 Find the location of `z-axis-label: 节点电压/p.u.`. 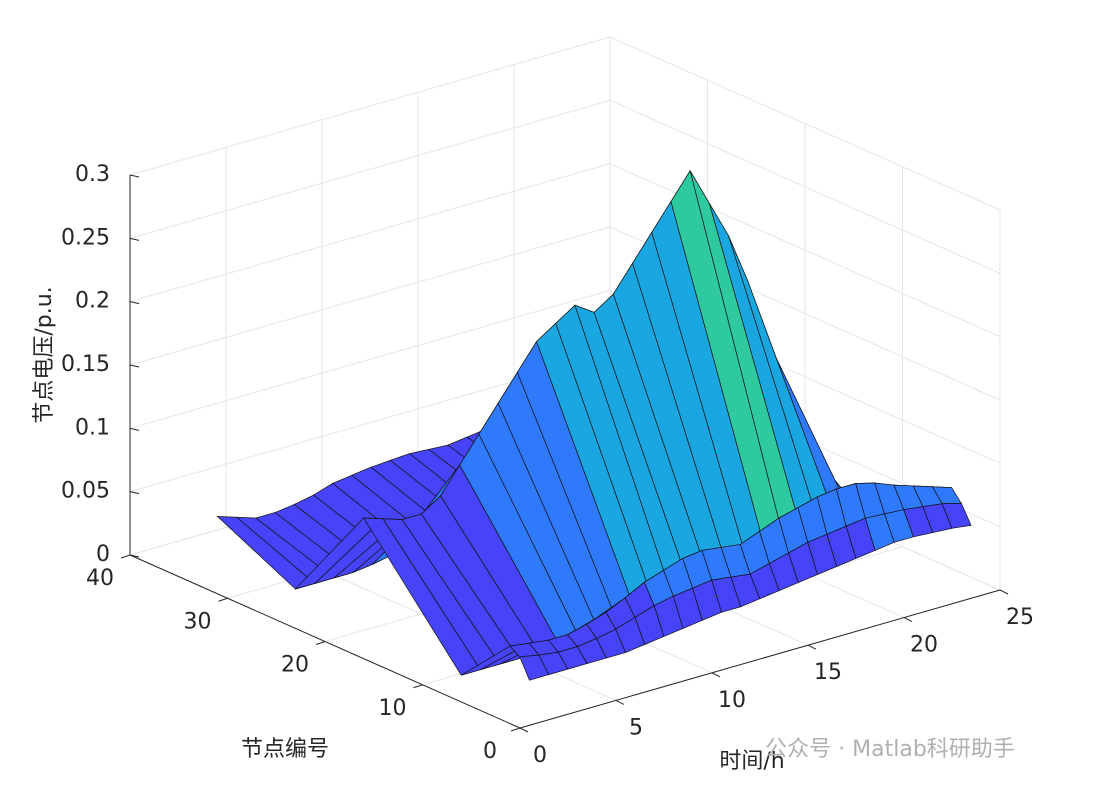

z-axis-label: 节点电压/p.u. is located at coordinates (44, 354).